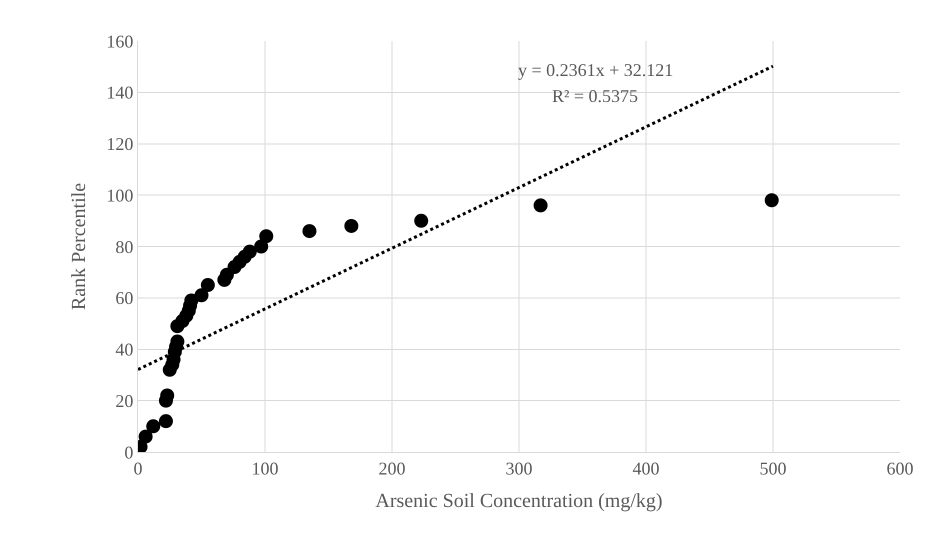 The height and width of the screenshot is (556, 926). I want to click on y-axis-title: Rank Percentile, so click(79, 246).